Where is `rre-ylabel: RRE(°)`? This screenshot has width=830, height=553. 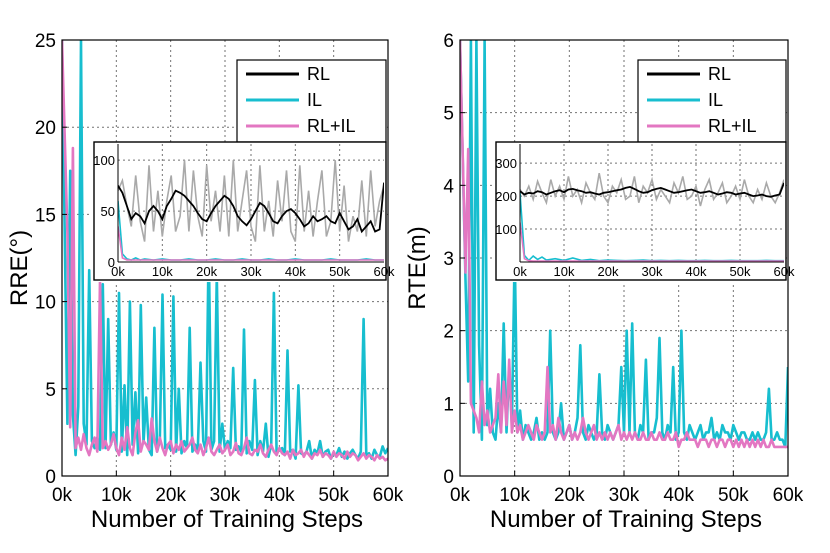 rre-ylabel: RRE(°) is located at coordinates (19, 268).